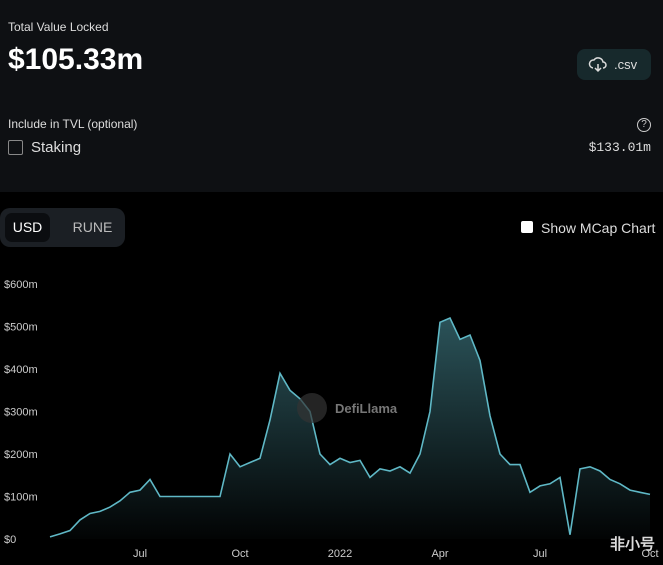 Image resolution: width=663 pixels, height=565 pixels. What do you see at coordinates (21, 413) in the screenshot?
I see `y-tick-label: $300m` at bounding box center [21, 413].